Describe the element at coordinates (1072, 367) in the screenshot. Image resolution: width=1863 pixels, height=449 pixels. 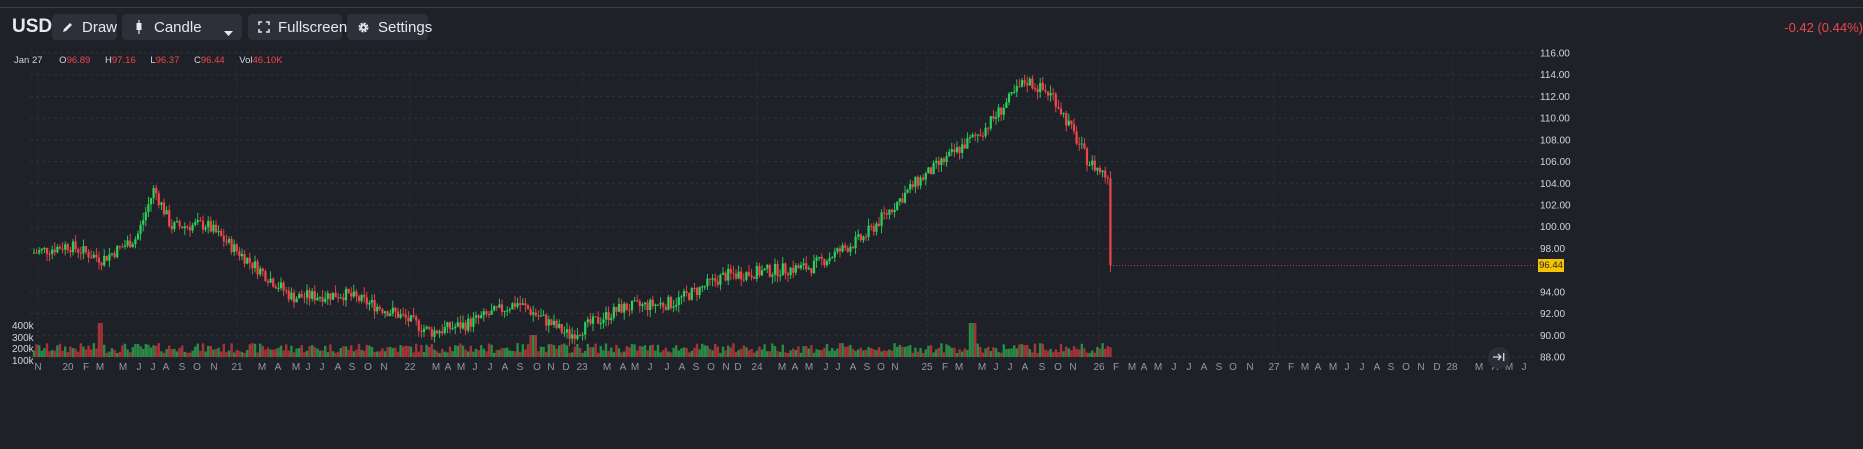
I see `x-tick-label: N` at that location.